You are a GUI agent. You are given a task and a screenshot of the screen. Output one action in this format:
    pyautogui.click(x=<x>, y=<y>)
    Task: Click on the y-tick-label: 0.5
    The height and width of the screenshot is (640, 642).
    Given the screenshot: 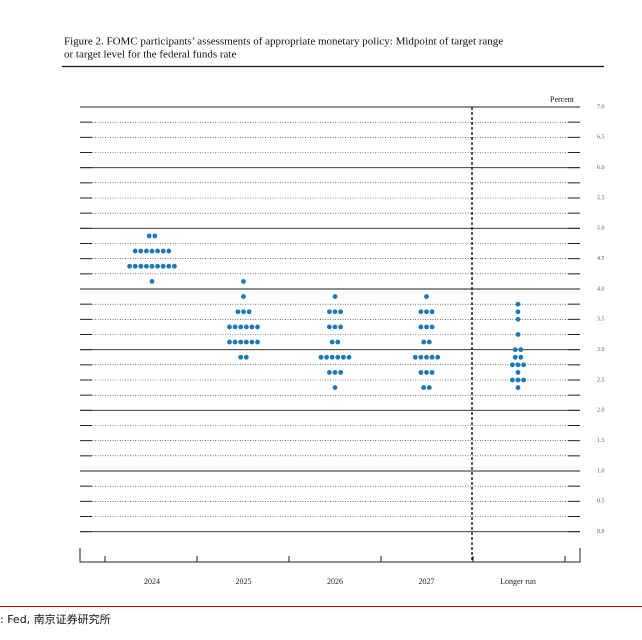 What is the action you would take?
    pyautogui.click(x=601, y=502)
    